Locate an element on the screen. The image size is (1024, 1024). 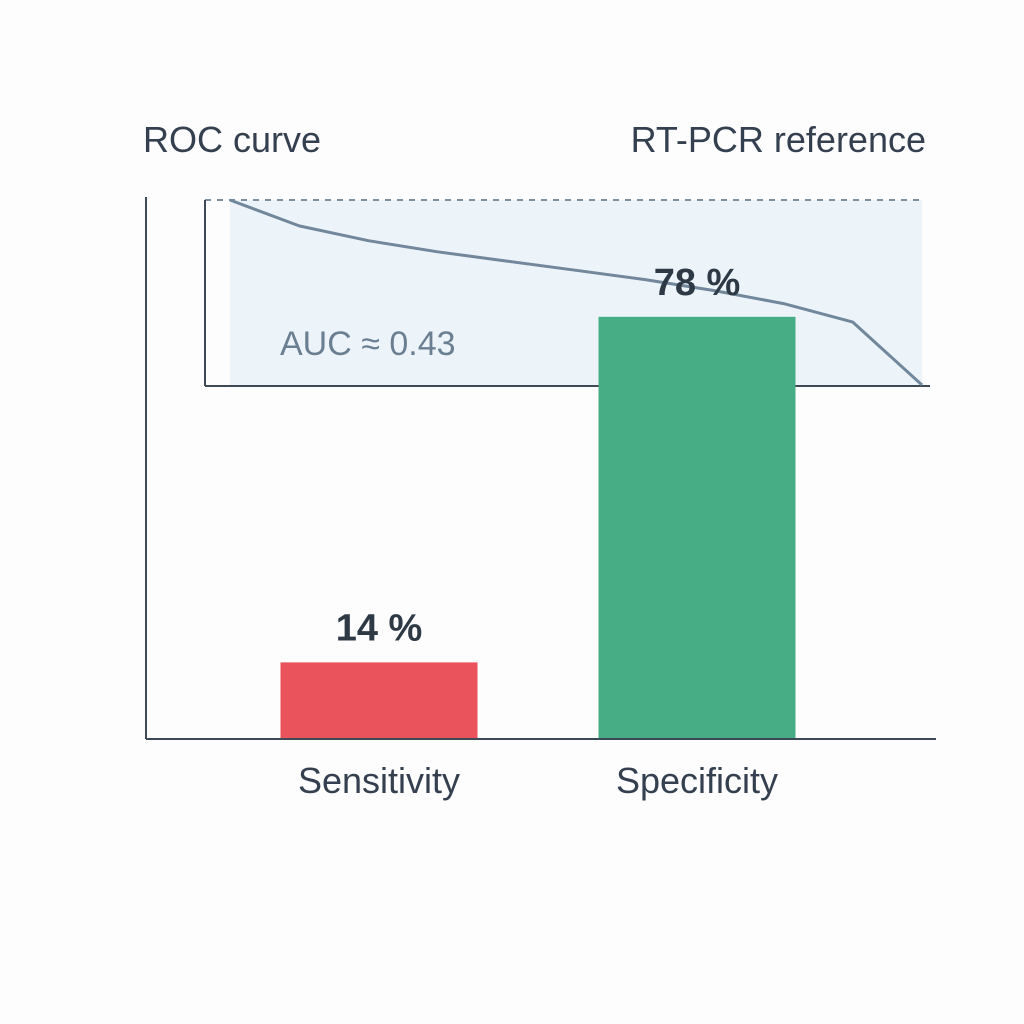
category-label-specificity: Specificity is located at coordinates (697, 780).